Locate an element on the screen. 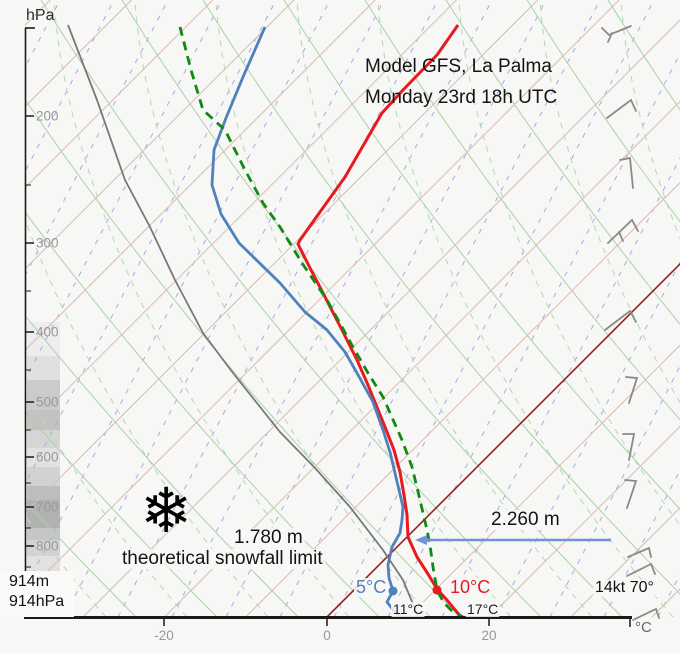 Image resolution: width=680 pixels, height=653 pixels. station-pressure-label: 914hPa is located at coordinates (37, 601).